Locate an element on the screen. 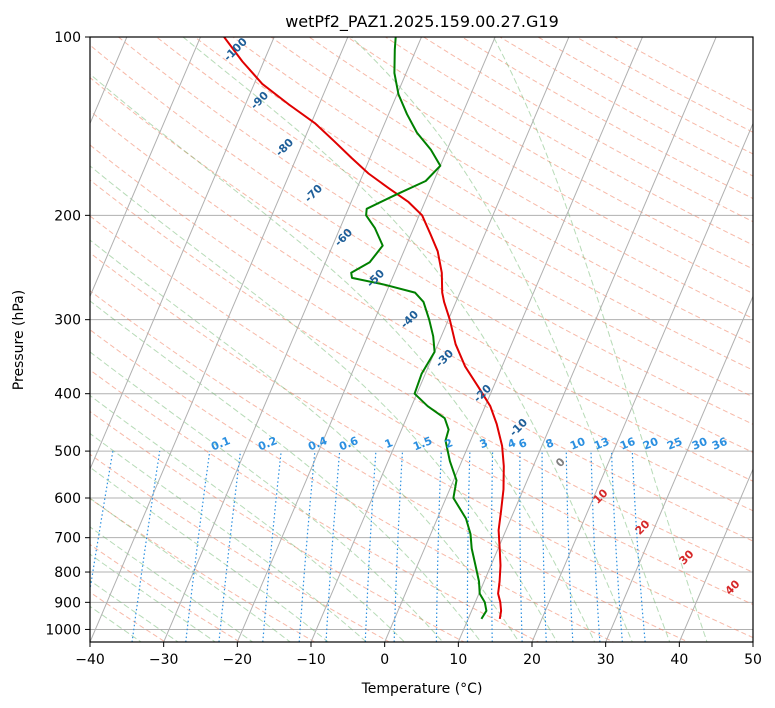 This screenshot has height=708, width=775. mixing-ratio-label: 0.4 is located at coordinates (317, 443).